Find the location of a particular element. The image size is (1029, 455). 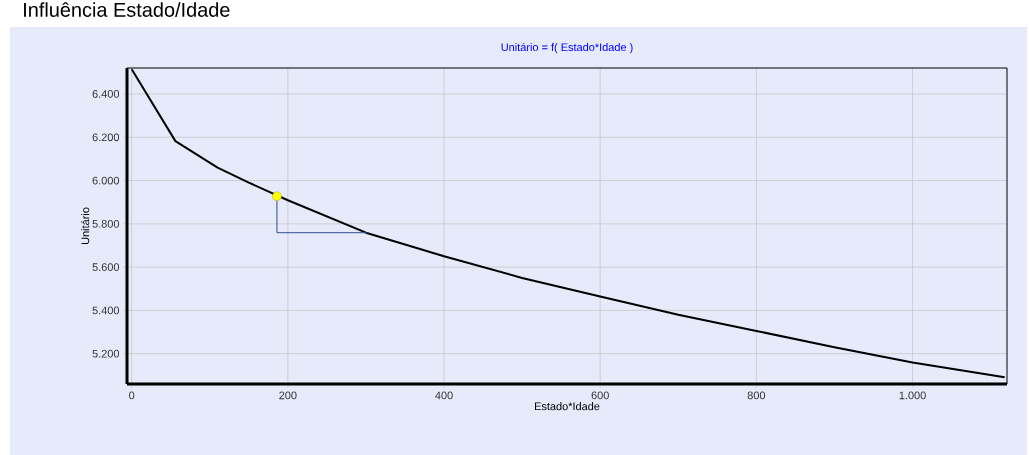

y-axis-title: Unitário is located at coordinates (85, 226).